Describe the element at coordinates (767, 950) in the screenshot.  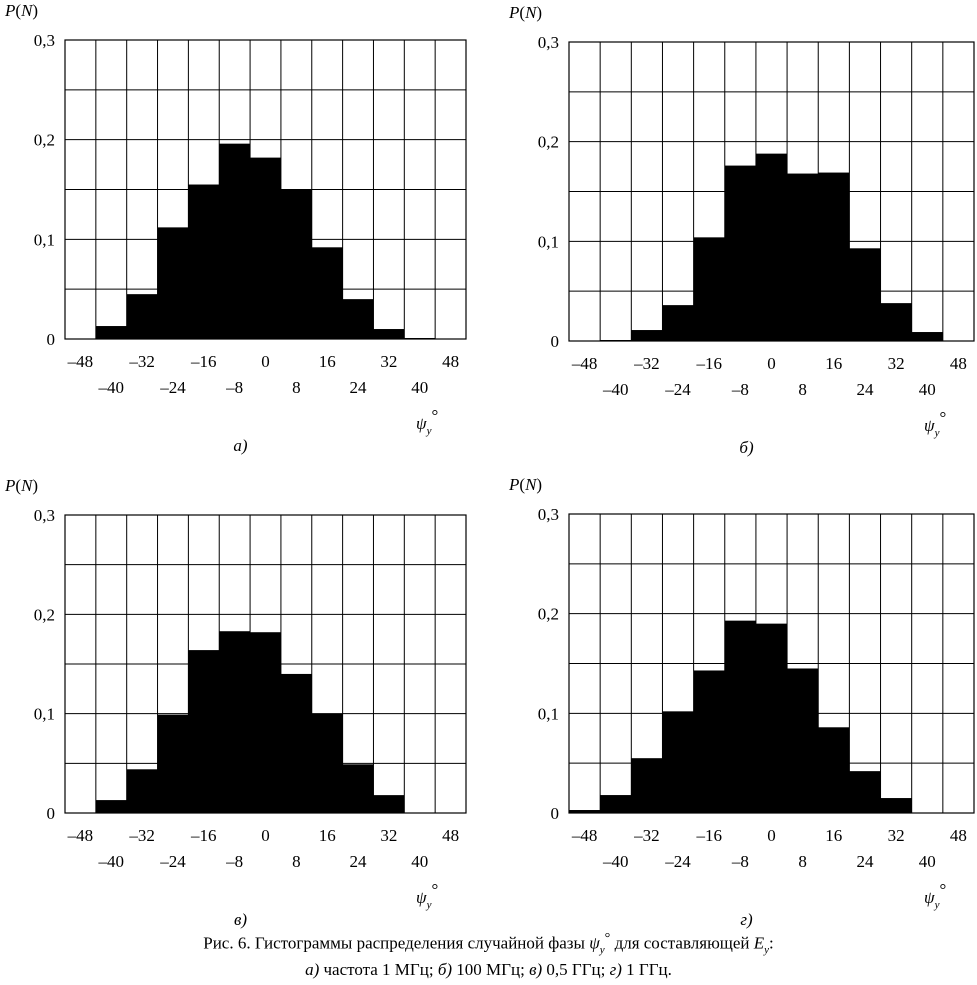
I see `caption-e-subscript: y` at that location.